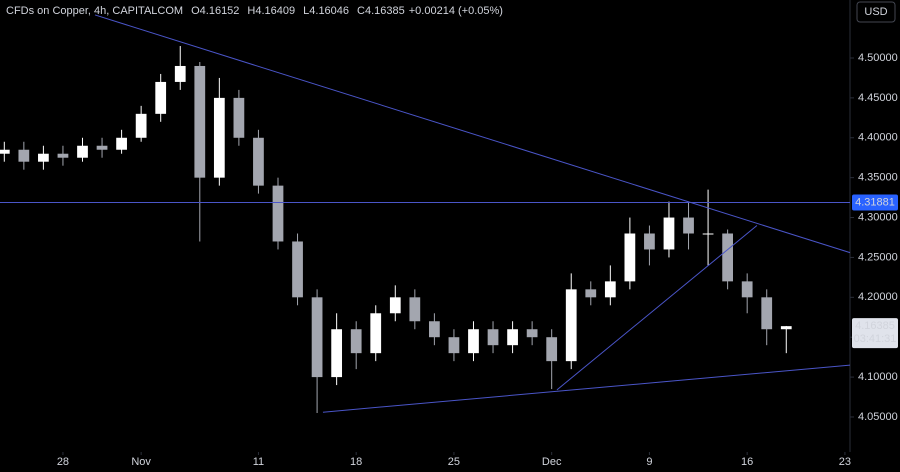 The height and width of the screenshot is (472, 900). What do you see at coordinates (878, 98) in the screenshot?
I see `y-tick-label: 4.45000` at bounding box center [878, 98].